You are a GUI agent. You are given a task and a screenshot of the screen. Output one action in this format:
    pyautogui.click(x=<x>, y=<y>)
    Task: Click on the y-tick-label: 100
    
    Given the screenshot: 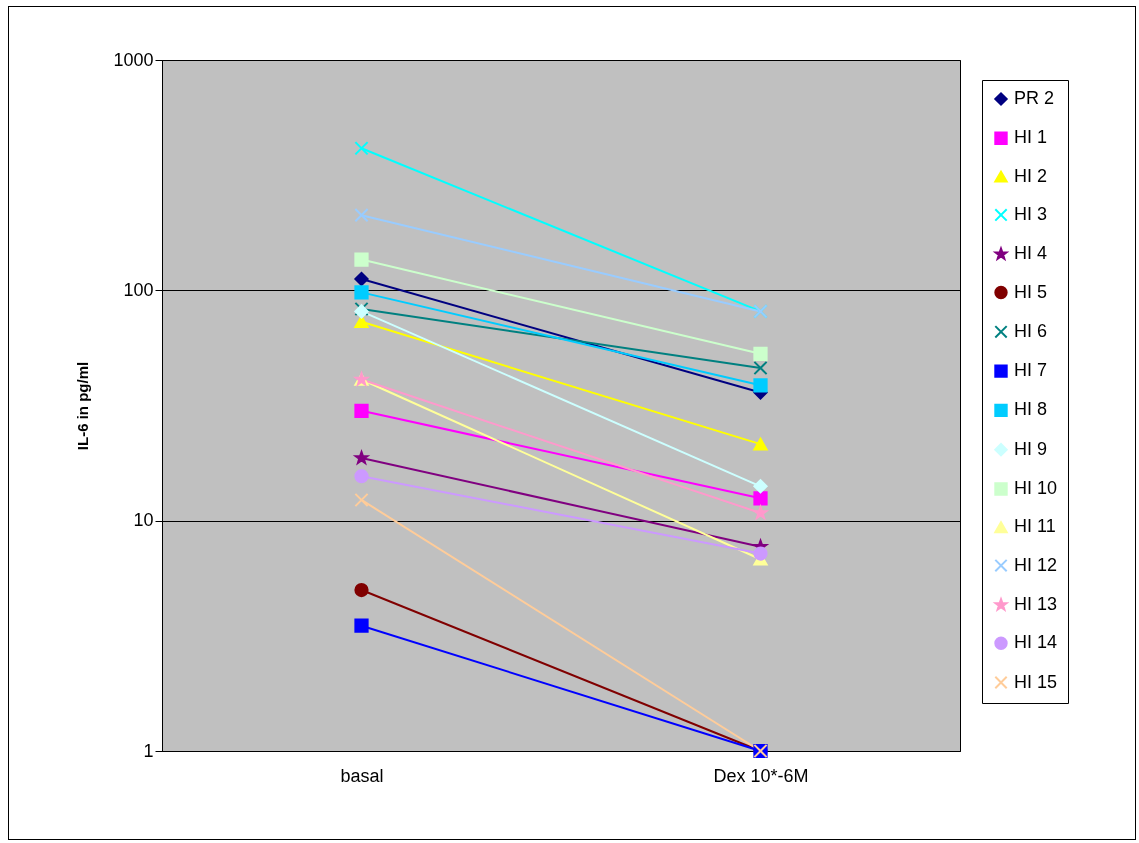 What is the action you would take?
    pyautogui.click(x=138, y=289)
    